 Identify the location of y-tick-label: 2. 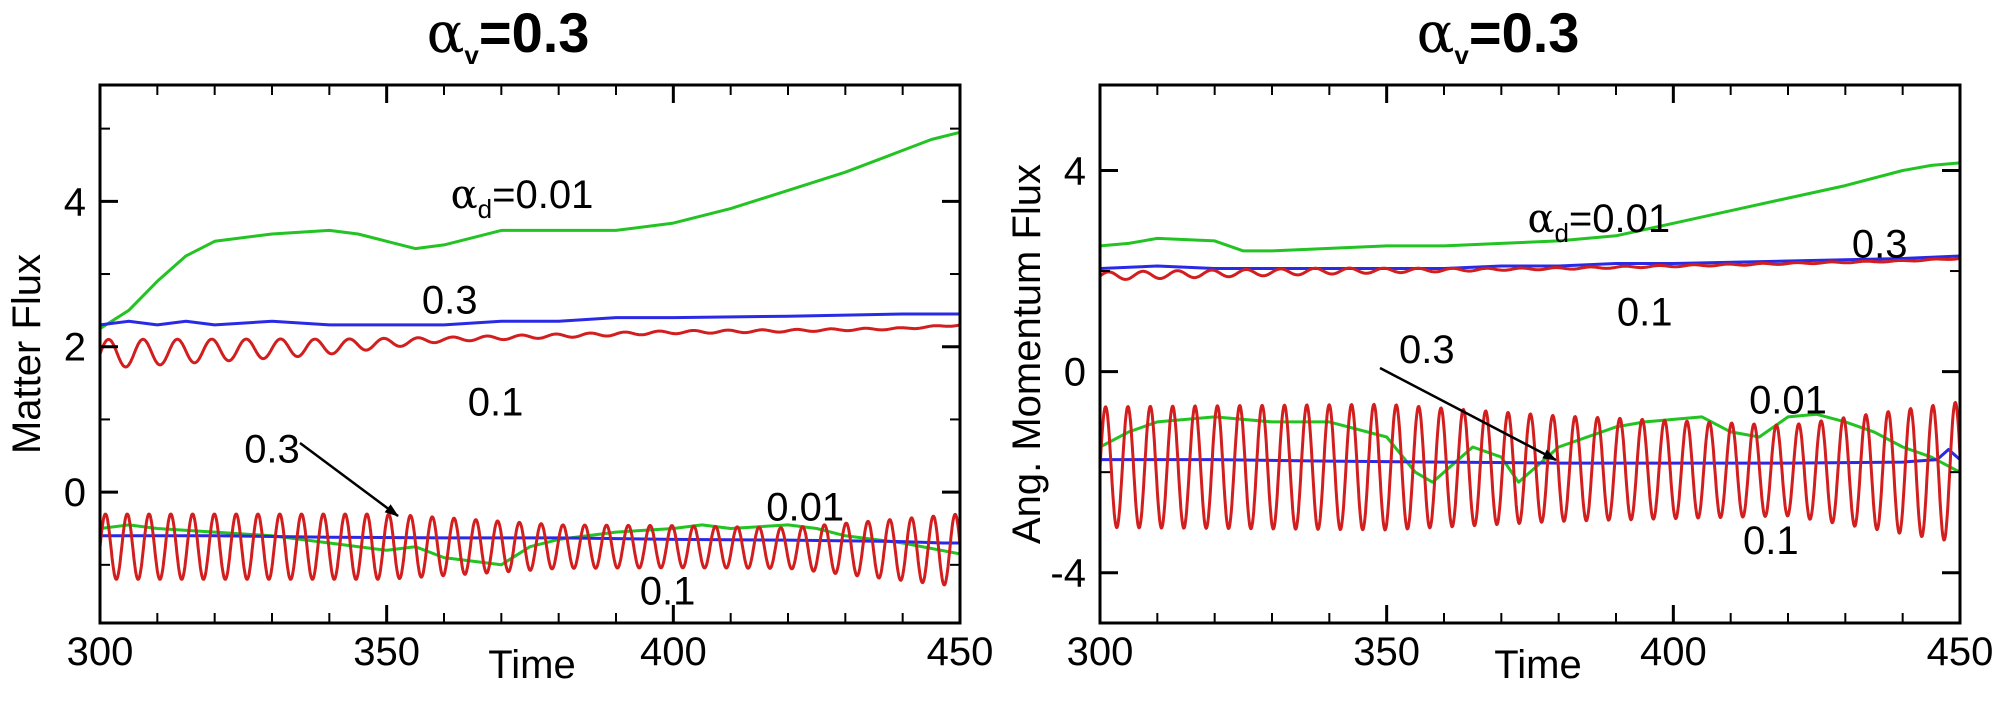
(75, 348).